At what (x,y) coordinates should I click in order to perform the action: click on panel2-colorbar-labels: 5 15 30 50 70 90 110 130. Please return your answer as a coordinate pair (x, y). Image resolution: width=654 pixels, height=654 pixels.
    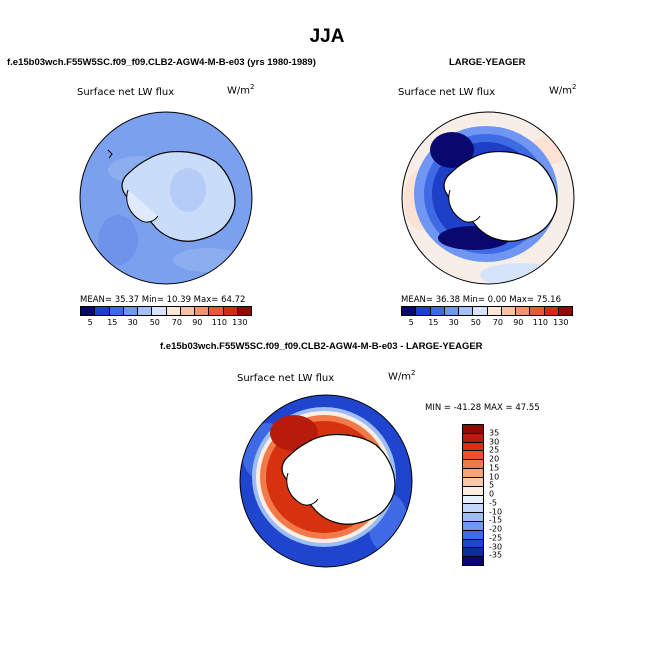
    Looking at the image, I should click on (486, 323).